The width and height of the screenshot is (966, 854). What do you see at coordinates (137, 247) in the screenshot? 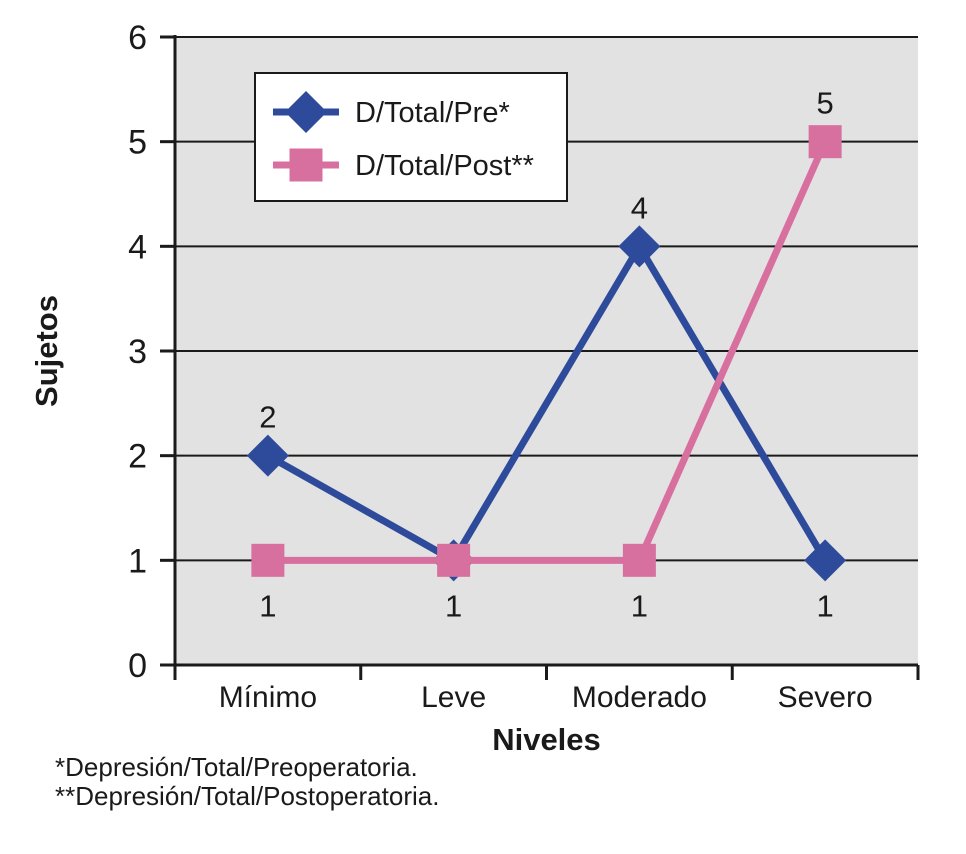
I see `y-tick-label: 4` at bounding box center [137, 247].